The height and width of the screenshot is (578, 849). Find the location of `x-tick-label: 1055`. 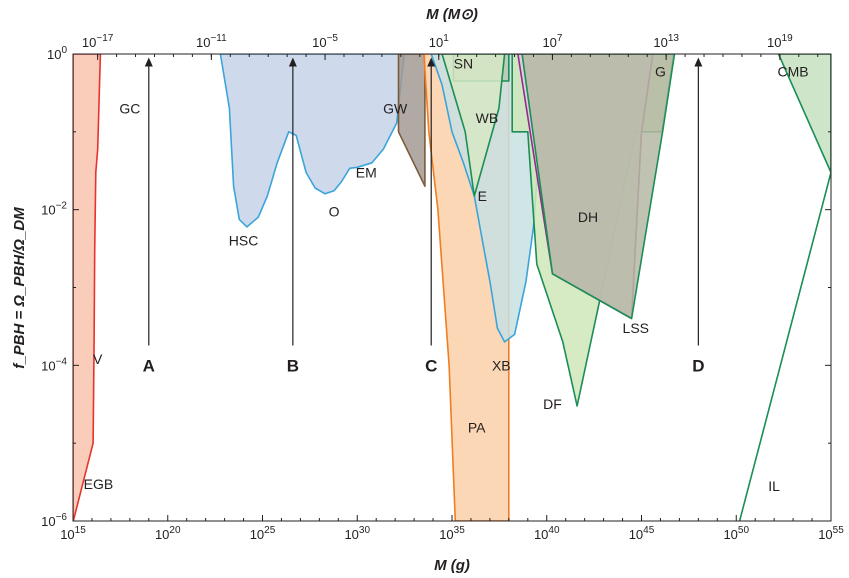

x-tick-label: 1055 is located at coordinates (831, 533).